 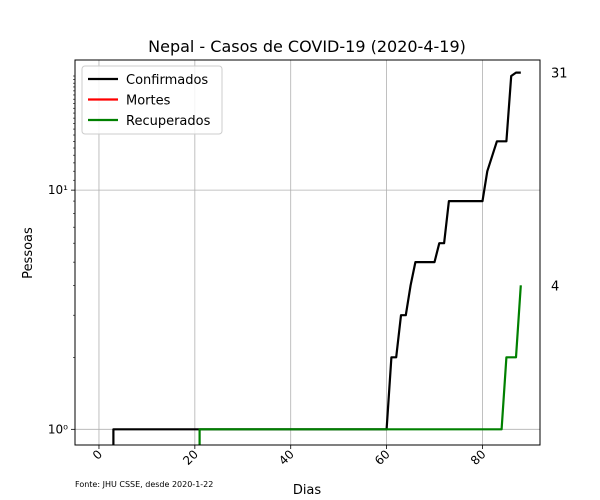 What do you see at coordinates (555, 286) in the screenshot?
I see `end-value-label: 4` at bounding box center [555, 286].